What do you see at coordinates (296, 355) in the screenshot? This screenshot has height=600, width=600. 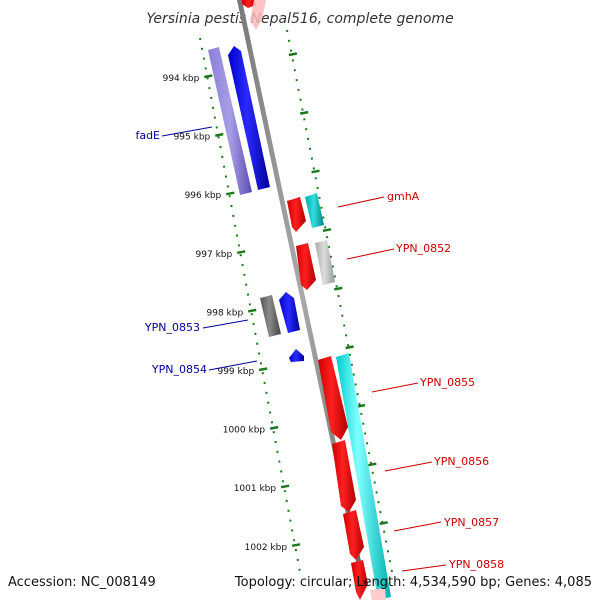 I see `cds-YPN_0854-blue` at bounding box center [296, 355].